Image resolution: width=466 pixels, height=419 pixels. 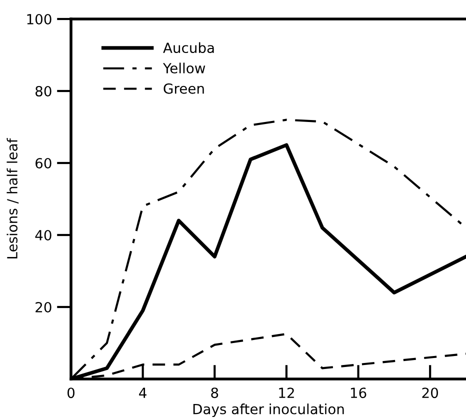 I want to click on x-tick-label: 16, so click(x=358, y=393).